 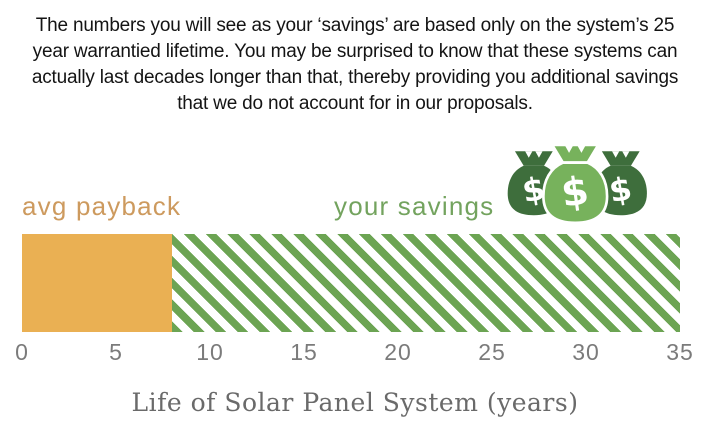 I want to click on x-axis-title: Life of Solar Panel System (years), so click(x=355, y=402).